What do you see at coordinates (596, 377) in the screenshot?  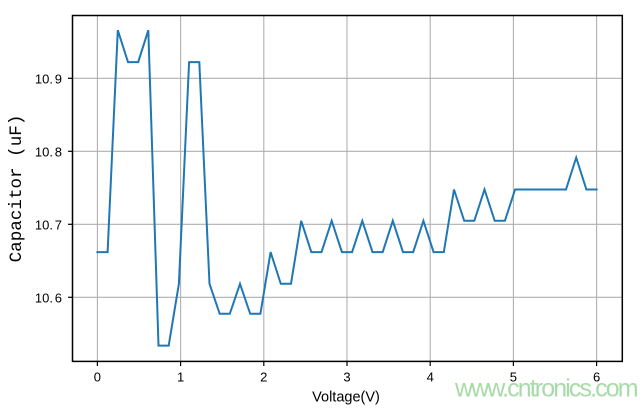 I see `svg-text: 6` at bounding box center [596, 377].